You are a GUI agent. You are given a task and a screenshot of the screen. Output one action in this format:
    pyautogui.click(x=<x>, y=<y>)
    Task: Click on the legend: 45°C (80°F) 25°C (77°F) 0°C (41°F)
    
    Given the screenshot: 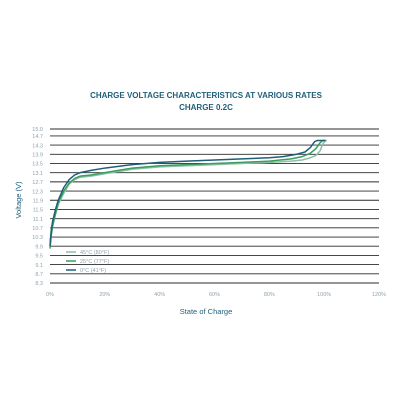 What is the action you would take?
    pyautogui.click(x=87, y=262)
    